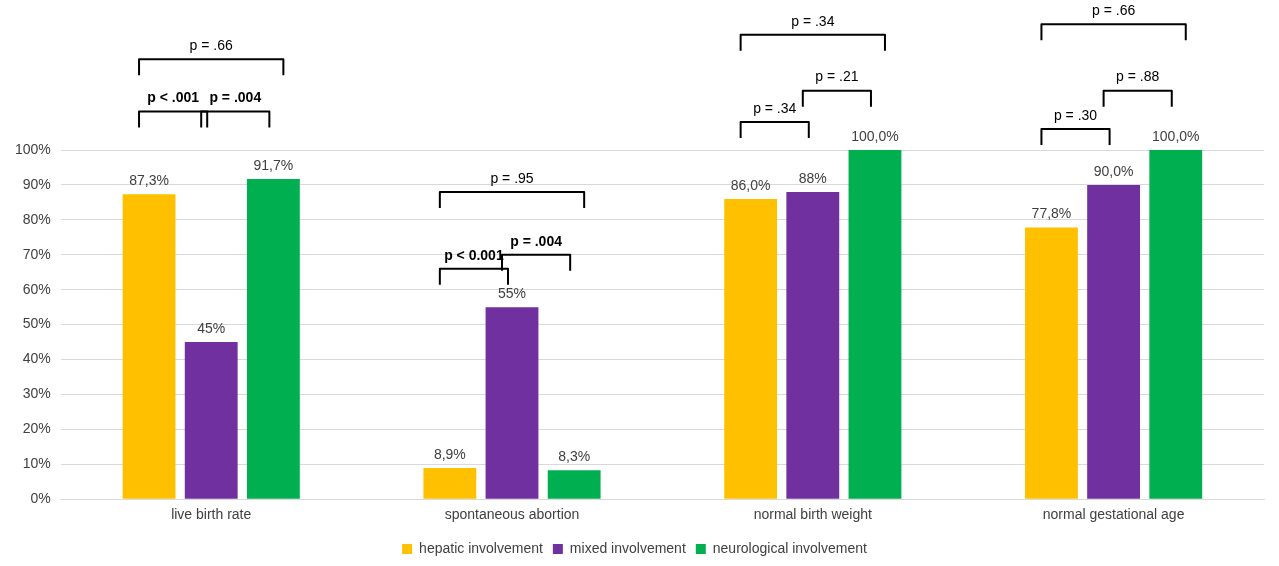 Image resolution: width=1279 pixels, height=566 pixels. What do you see at coordinates (36, 288) in the screenshot?
I see `y-tick-label: 60%` at bounding box center [36, 288].